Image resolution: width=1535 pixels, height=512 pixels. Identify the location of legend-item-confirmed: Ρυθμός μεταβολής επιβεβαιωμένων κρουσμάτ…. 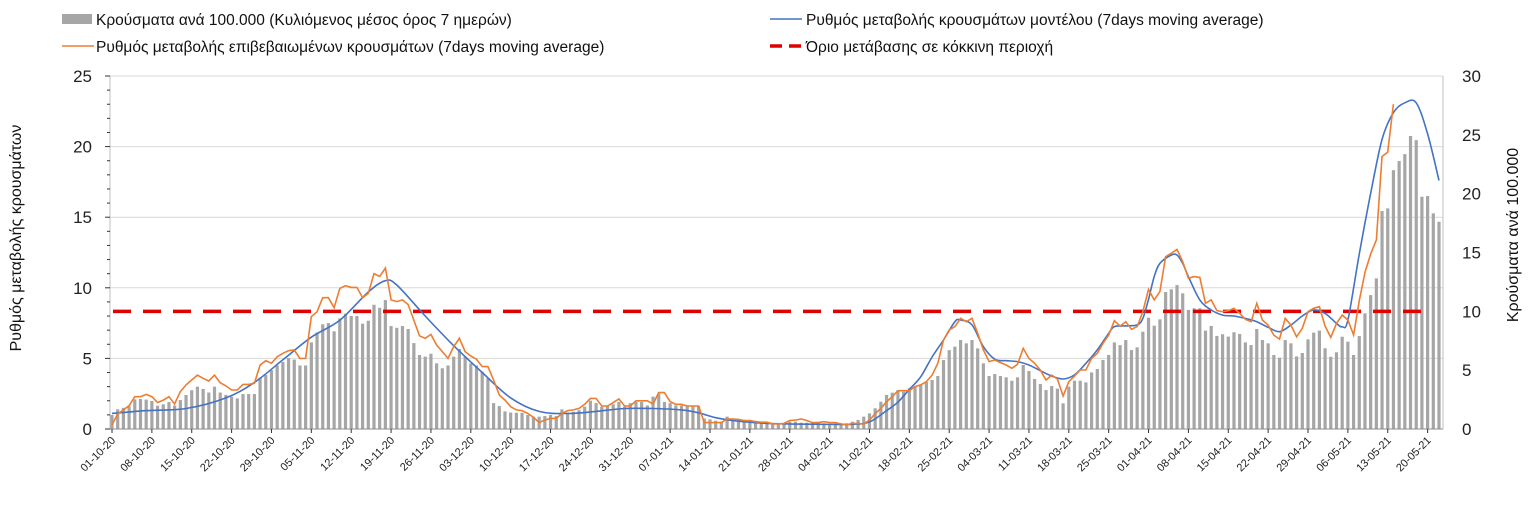
(333, 47).